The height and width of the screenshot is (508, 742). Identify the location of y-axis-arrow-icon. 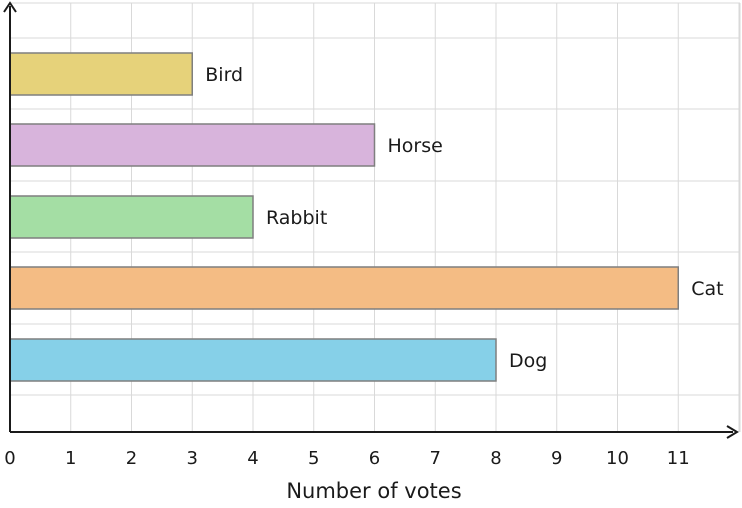
(10, 7).